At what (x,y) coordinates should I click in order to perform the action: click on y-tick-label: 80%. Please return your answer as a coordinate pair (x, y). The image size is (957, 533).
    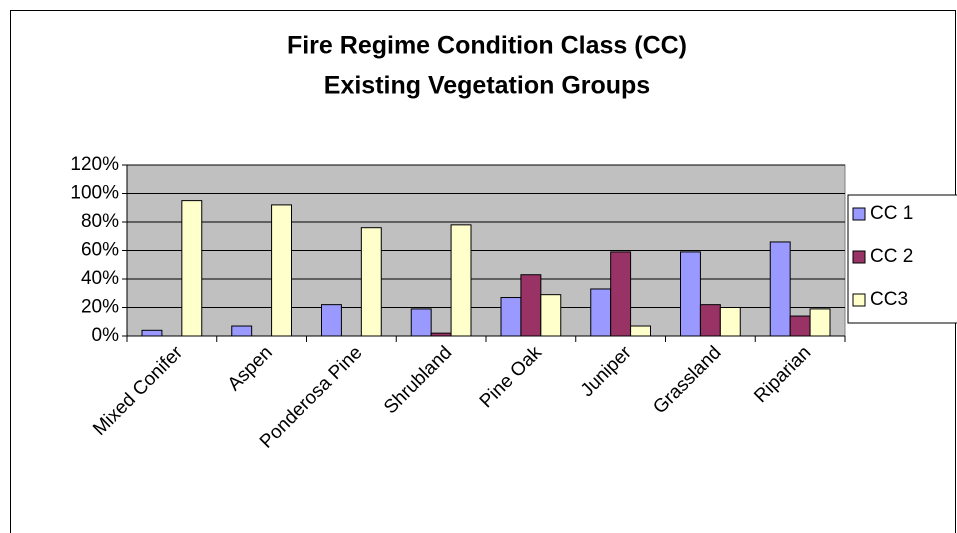
    Looking at the image, I should click on (100, 221).